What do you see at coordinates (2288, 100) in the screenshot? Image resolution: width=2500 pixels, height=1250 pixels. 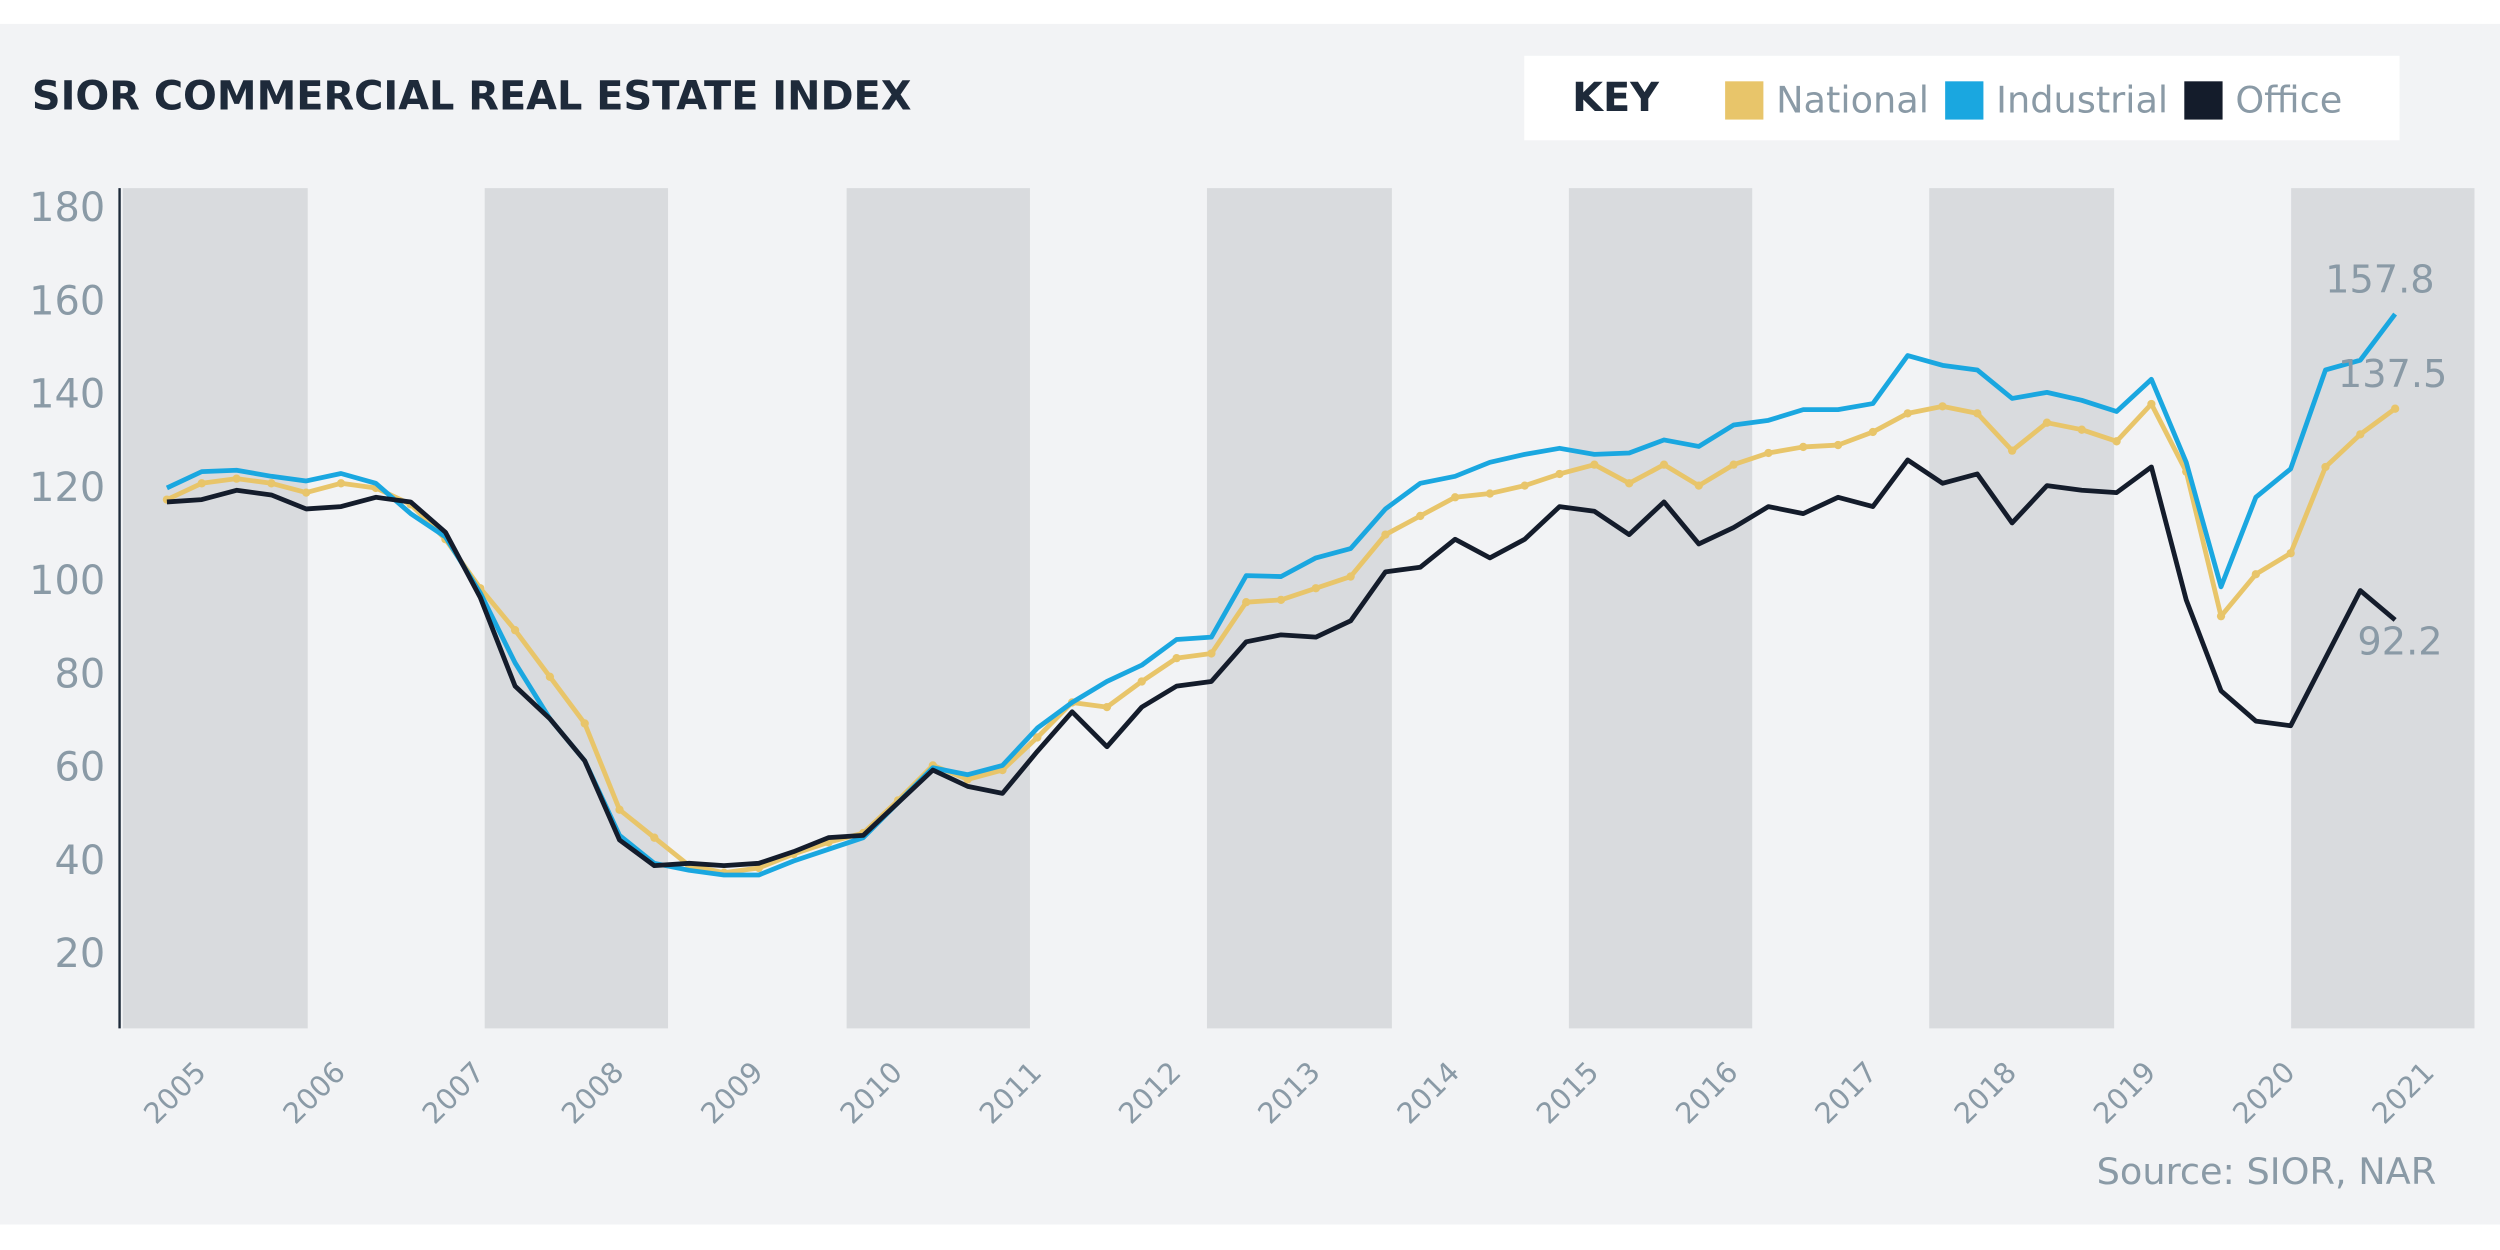 I see `legend-label: Office` at bounding box center [2288, 100].